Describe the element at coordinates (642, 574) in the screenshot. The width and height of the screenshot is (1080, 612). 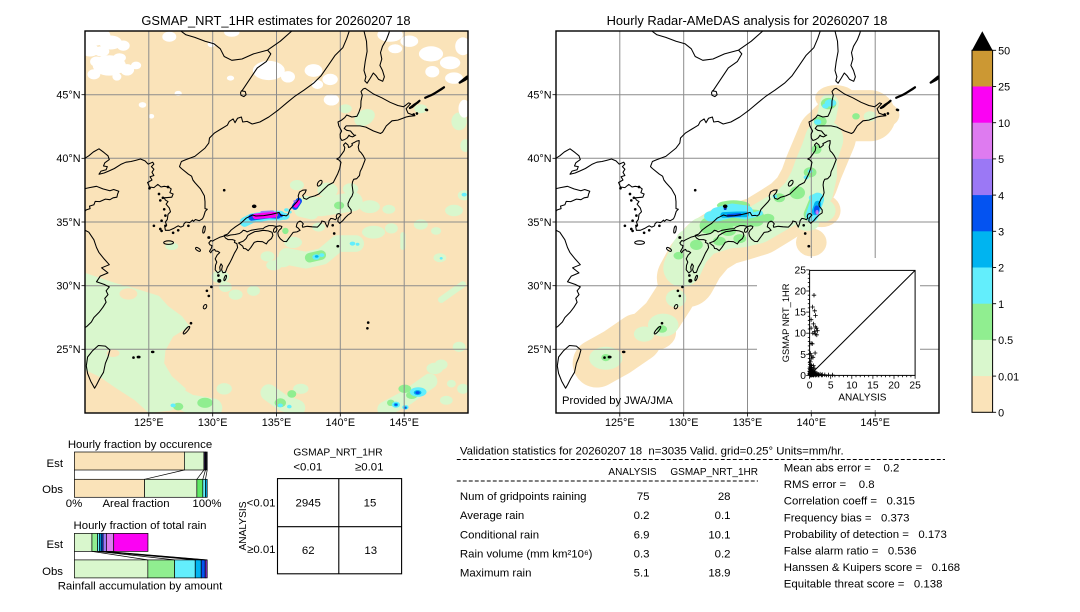
I see `svg-text: 5.1` at that location.